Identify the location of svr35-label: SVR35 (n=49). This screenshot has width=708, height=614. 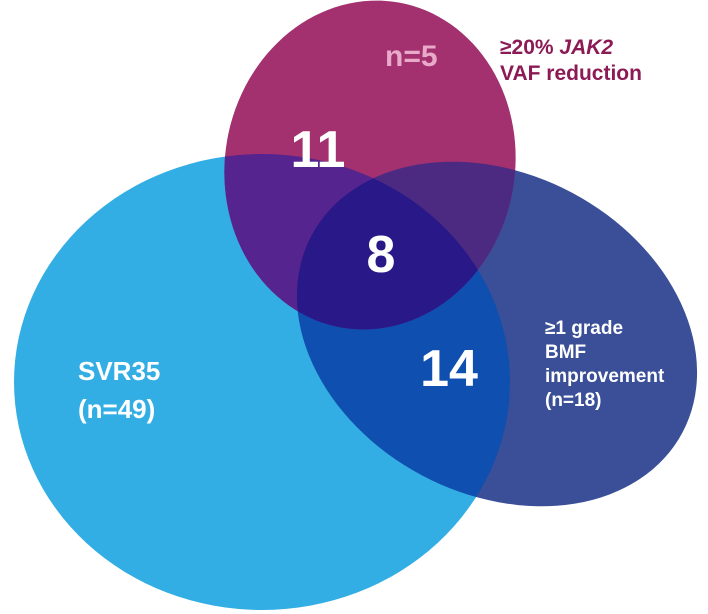
(123, 390).